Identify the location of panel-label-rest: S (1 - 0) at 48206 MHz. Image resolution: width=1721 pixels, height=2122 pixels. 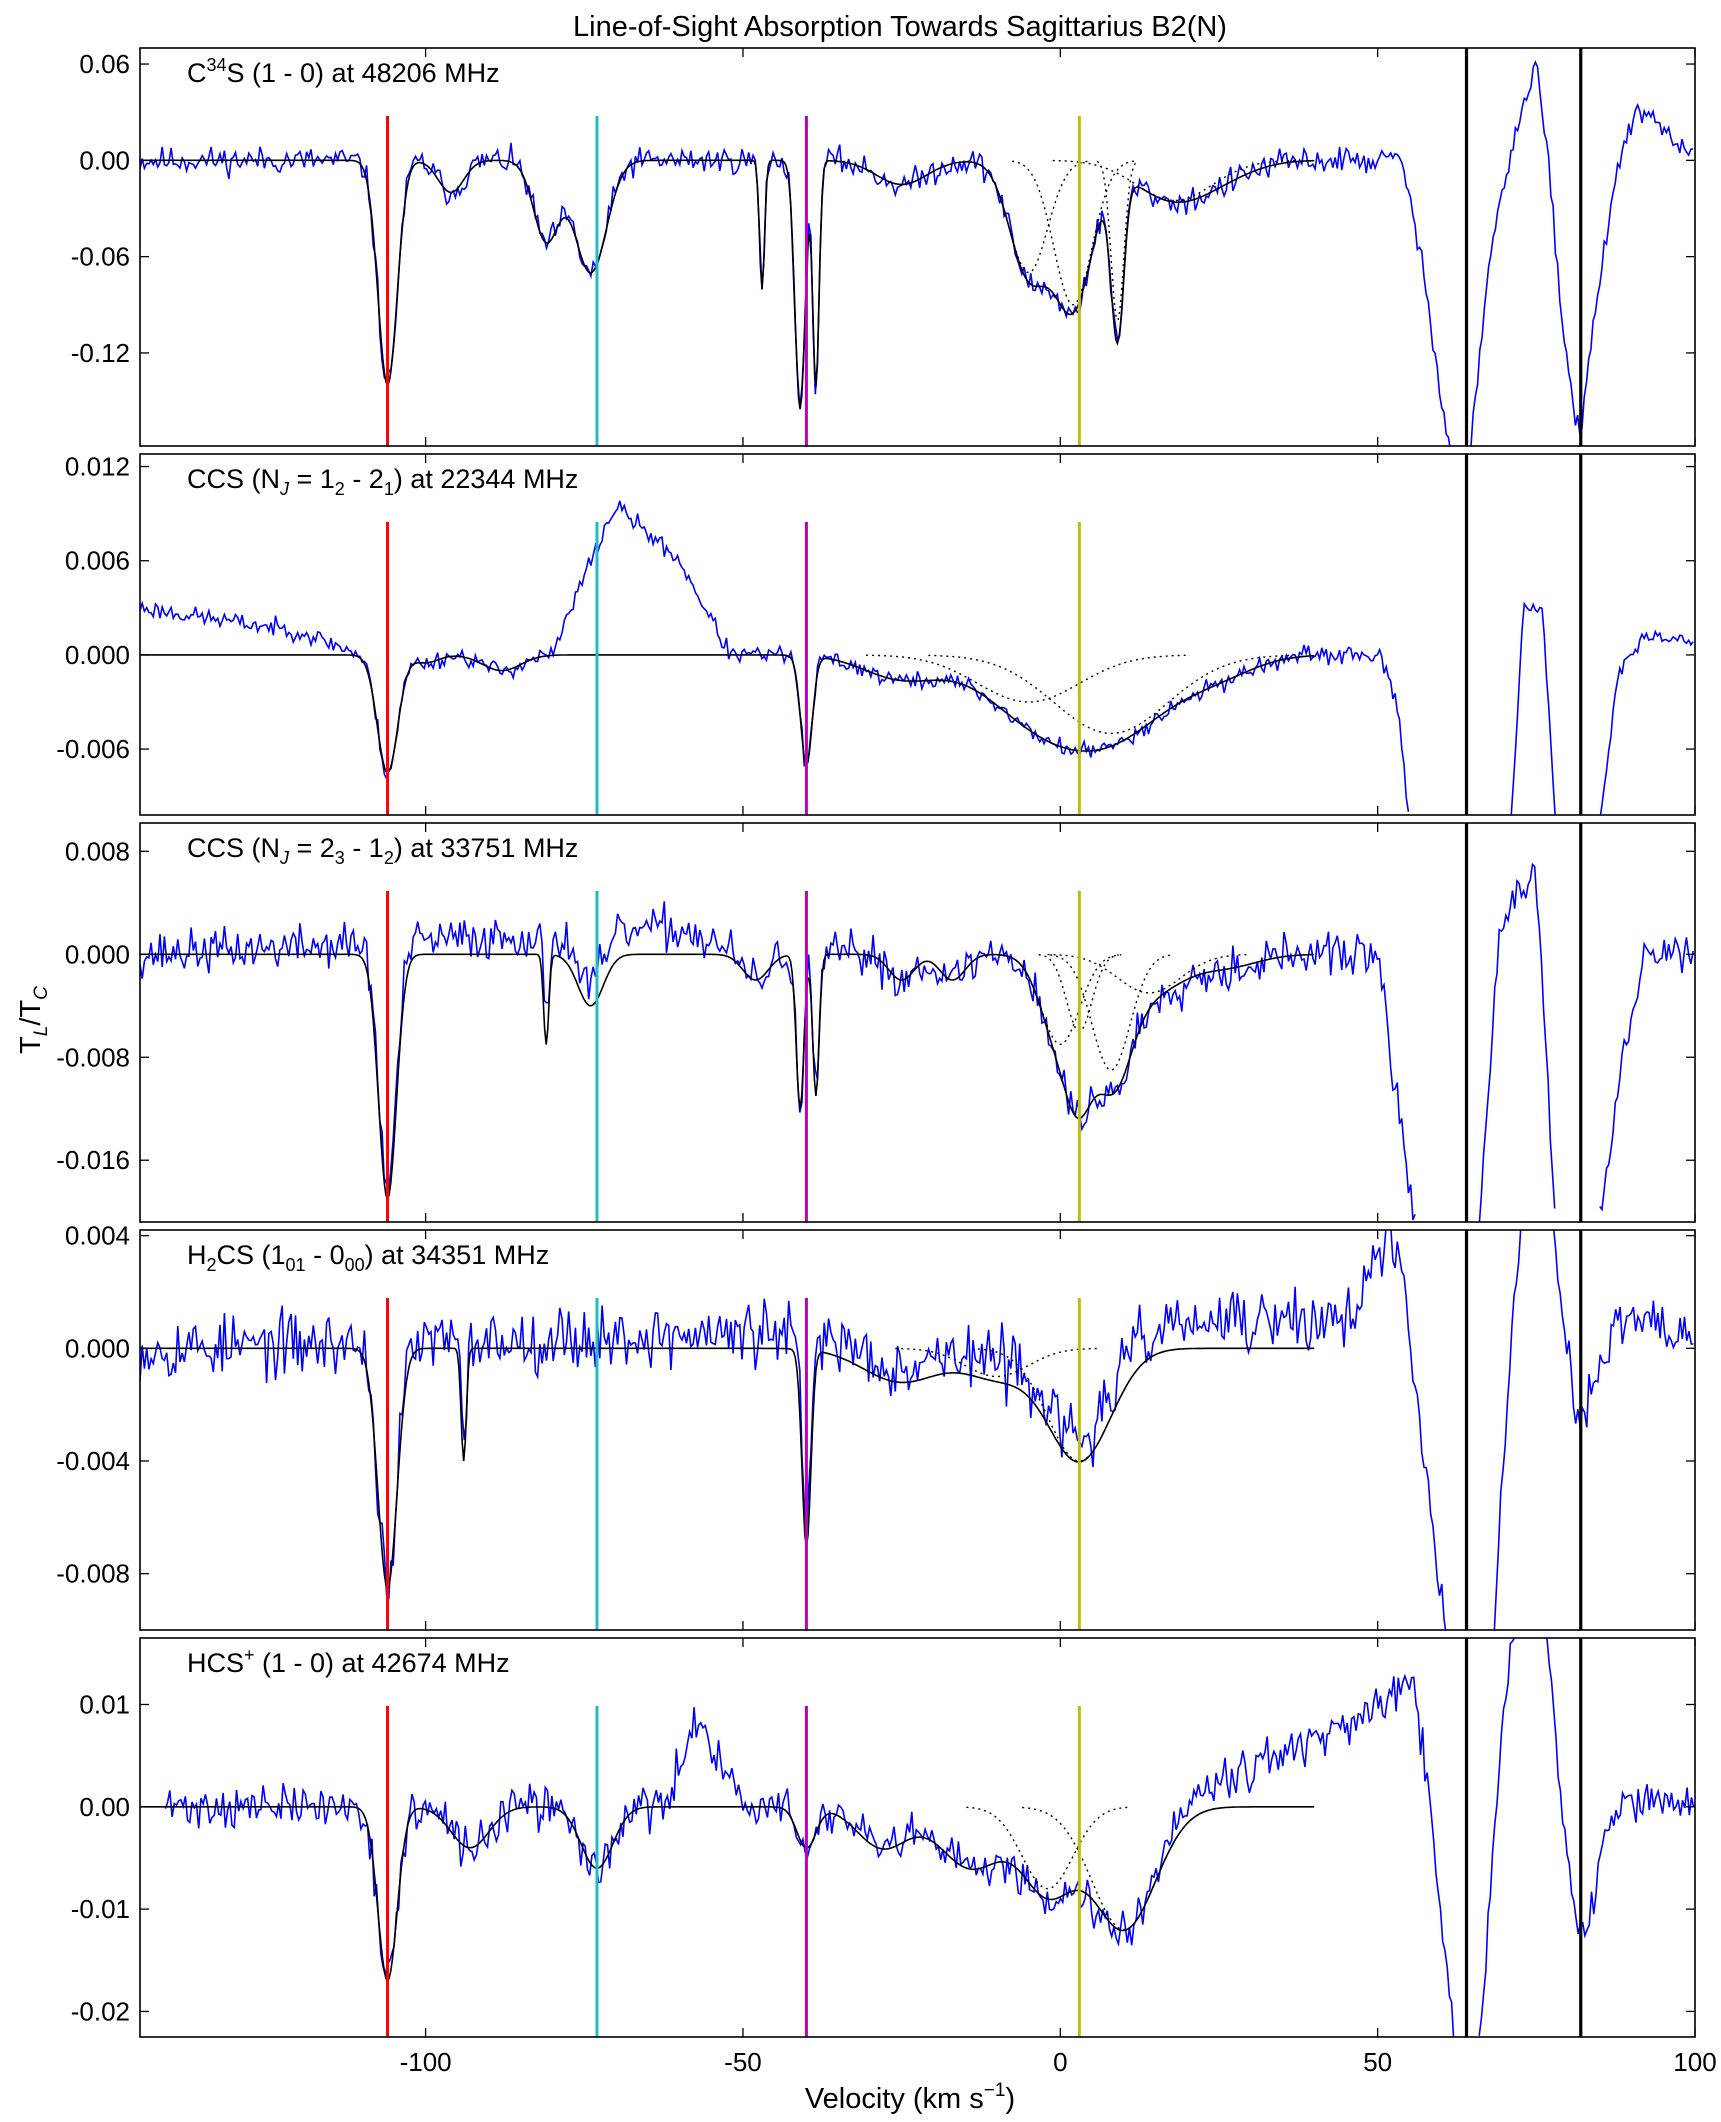
(363, 73).